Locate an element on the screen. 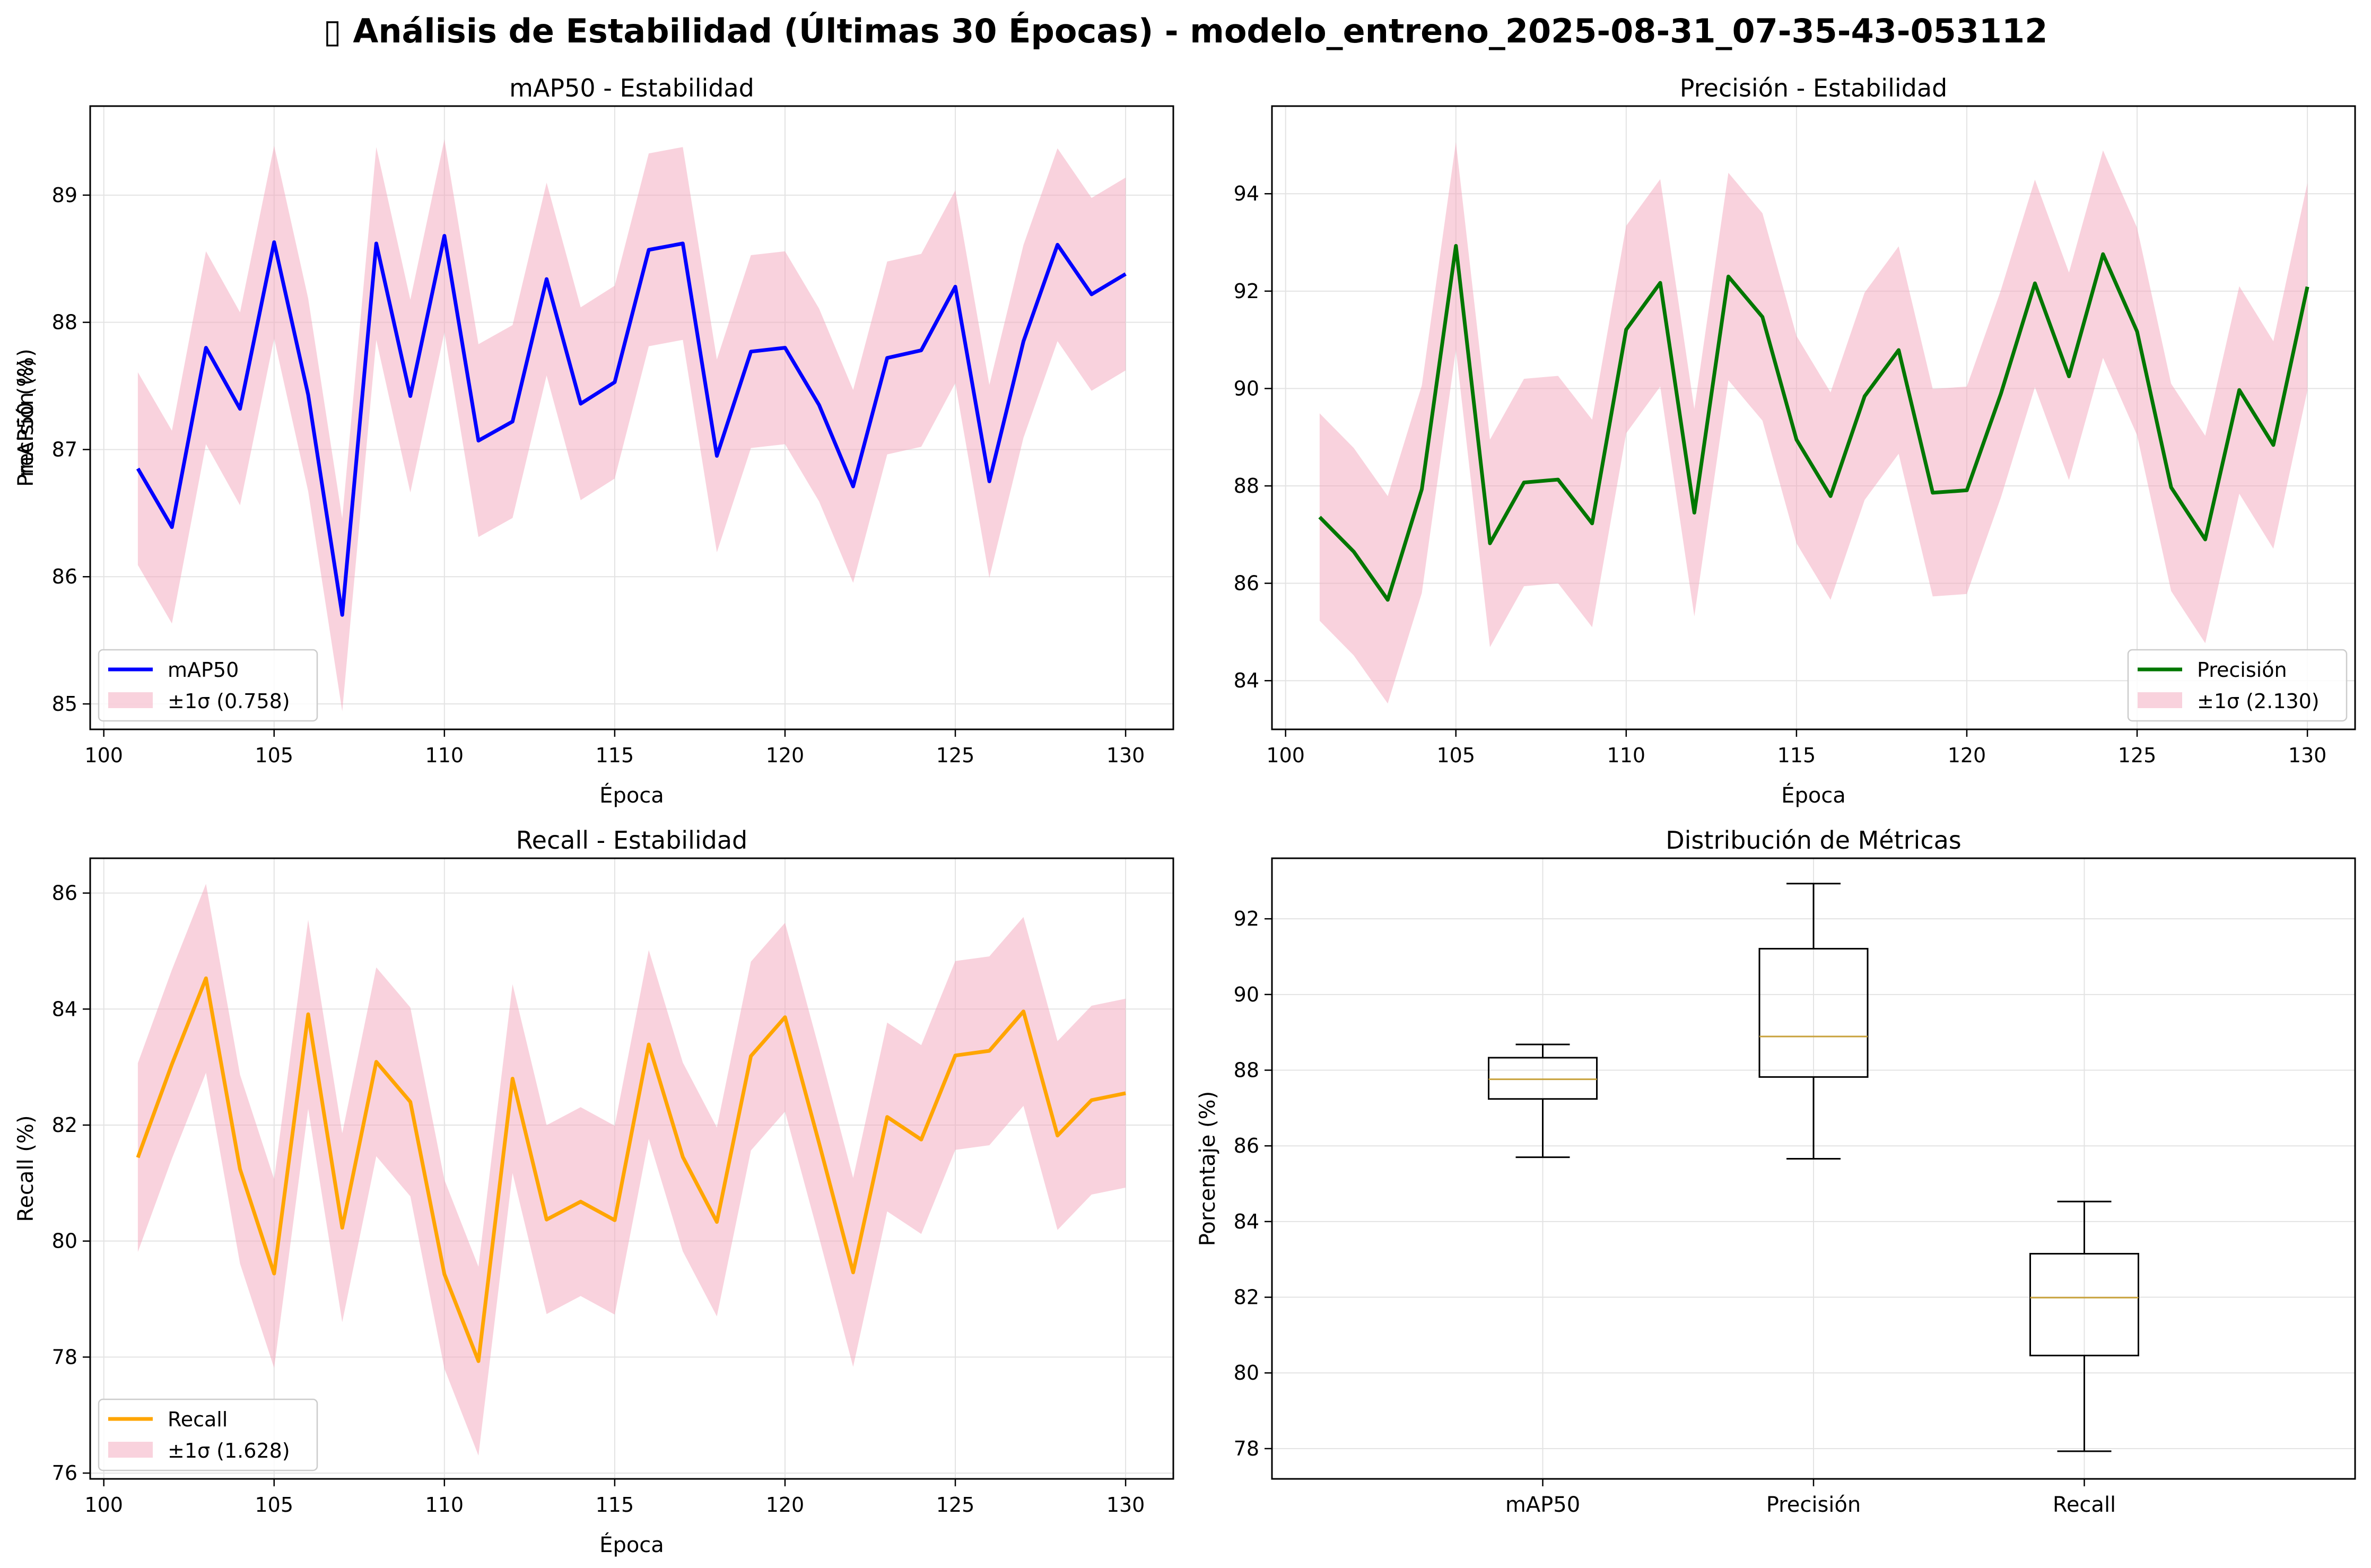 The image size is (2371, 1568). legend-band-label: ±1σ (1.628) is located at coordinates (229, 1450).